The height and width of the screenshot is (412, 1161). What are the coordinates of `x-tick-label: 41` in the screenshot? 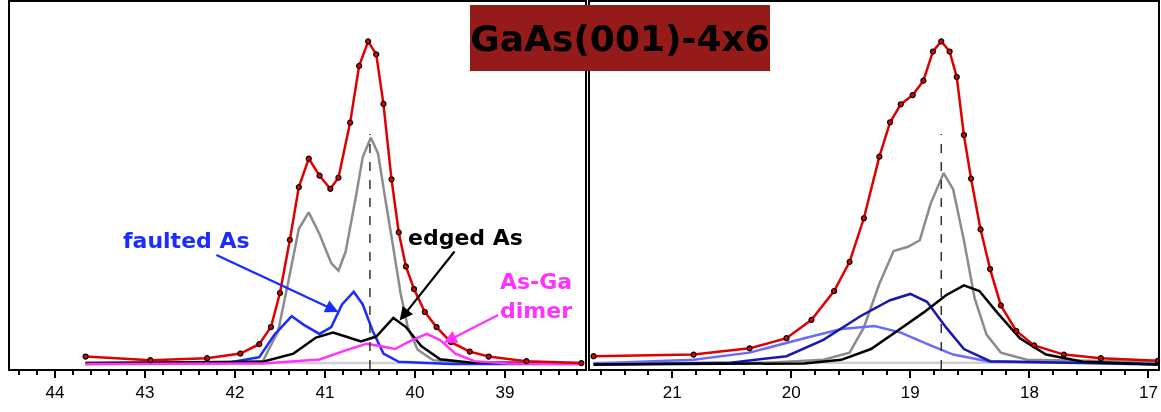 It's located at (325, 393).